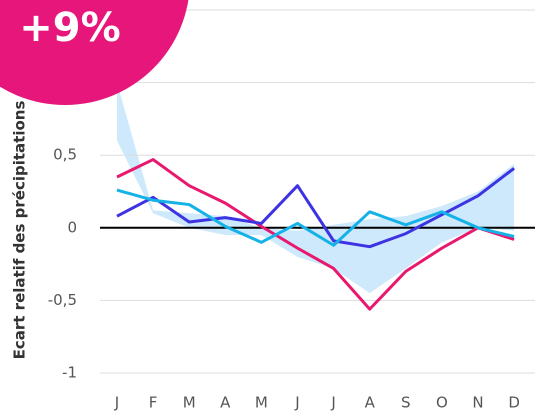 This screenshot has height=414, width=535. What do you see at coordinates (153, 403) in the screenshot?
I see `x-tick-label: F` at bounding box center [153, 403].